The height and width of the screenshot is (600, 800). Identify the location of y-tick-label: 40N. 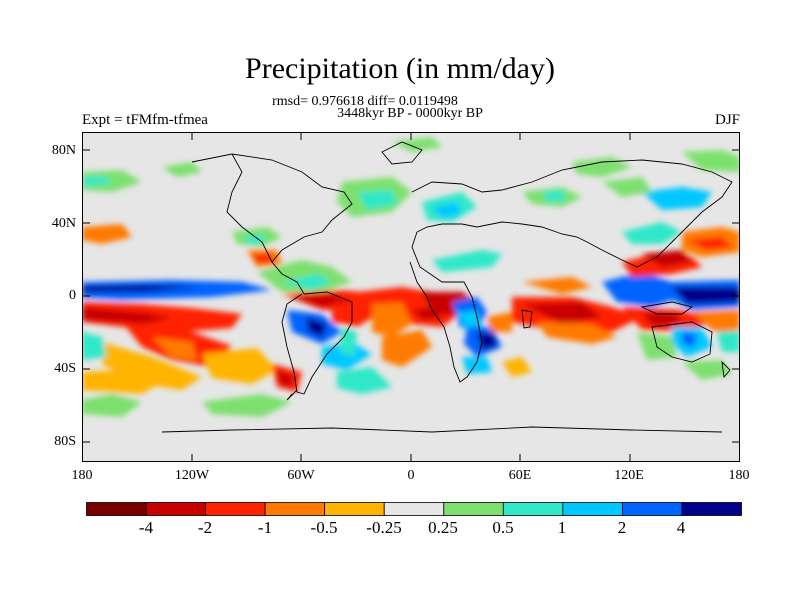
(63, 223).